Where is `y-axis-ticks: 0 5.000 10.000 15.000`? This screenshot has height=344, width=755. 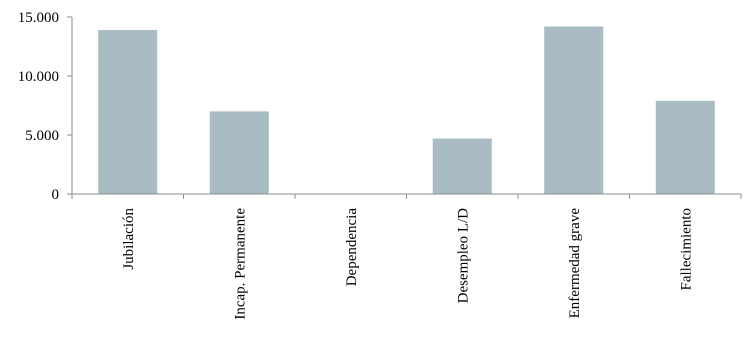 y-axis-ticks: 0 5.000 10.000 15.000 is located at coordinates (45, 106).